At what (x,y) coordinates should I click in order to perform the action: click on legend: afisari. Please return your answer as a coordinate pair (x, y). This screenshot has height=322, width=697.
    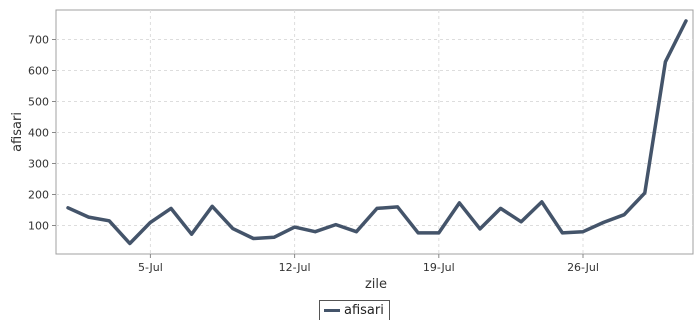
    Looking at the image, I should click on (354, 310).